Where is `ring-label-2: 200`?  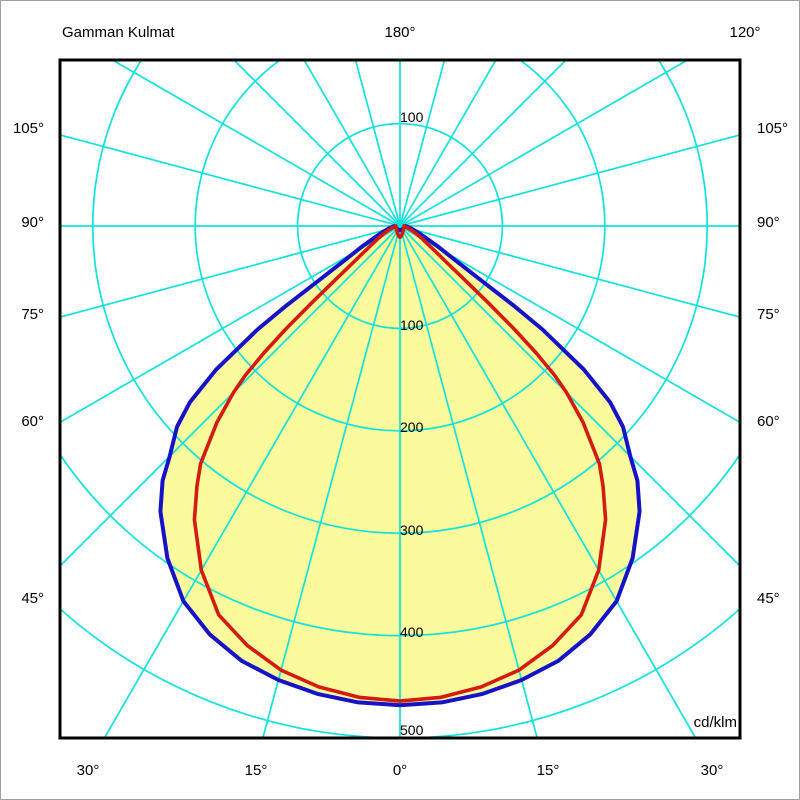 ring-label-2: 200 is located at coordinates (412, 427).